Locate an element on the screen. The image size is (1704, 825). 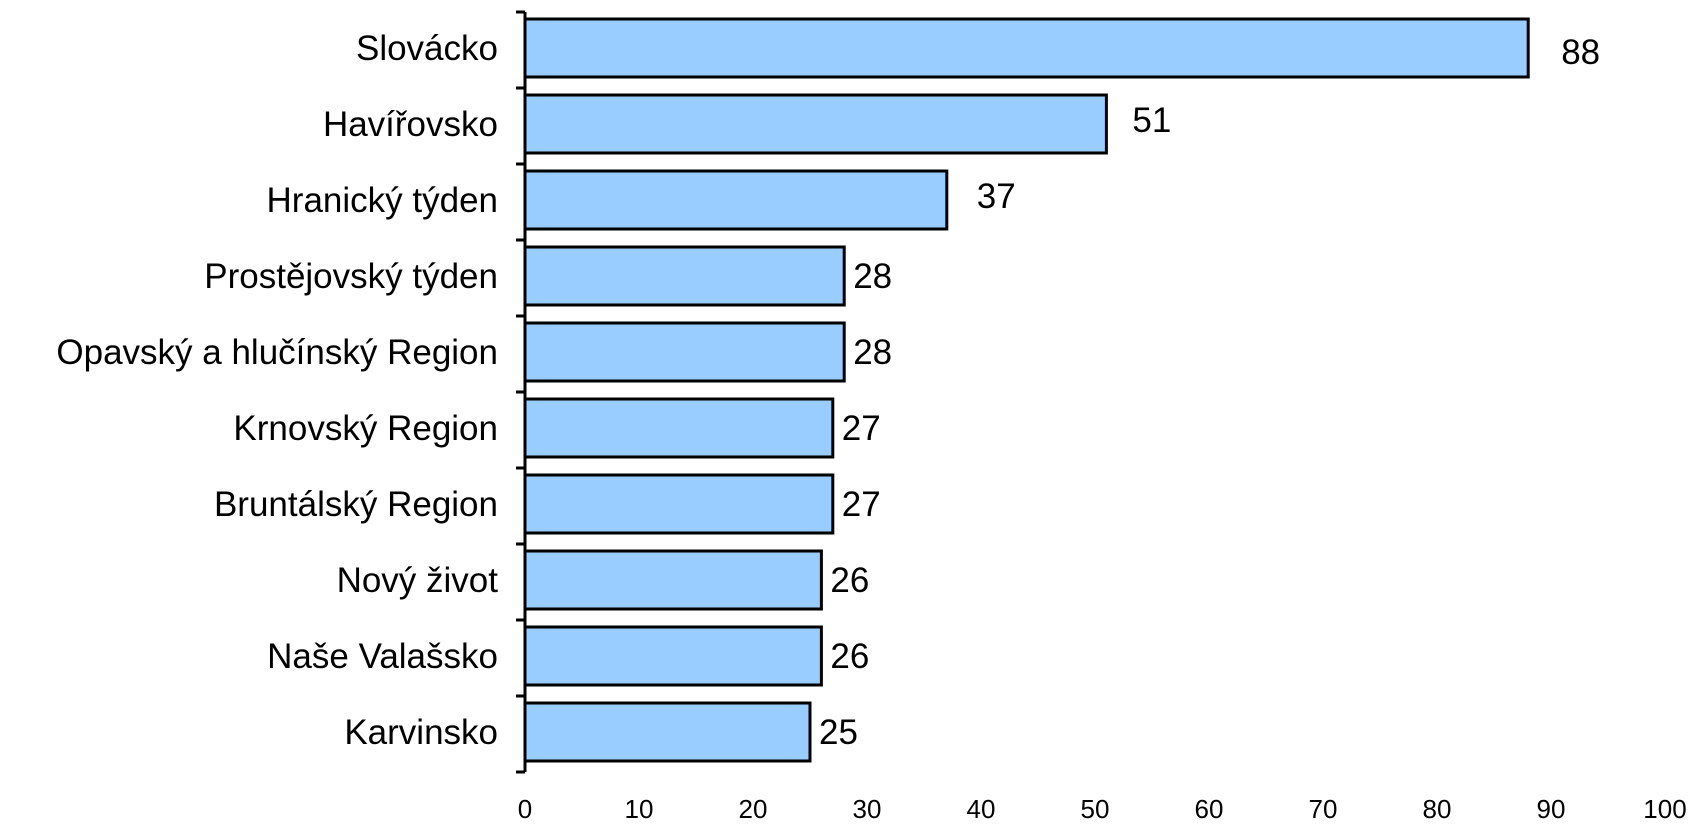
x-tick-label: 30 is located at coordinates (867, 809).